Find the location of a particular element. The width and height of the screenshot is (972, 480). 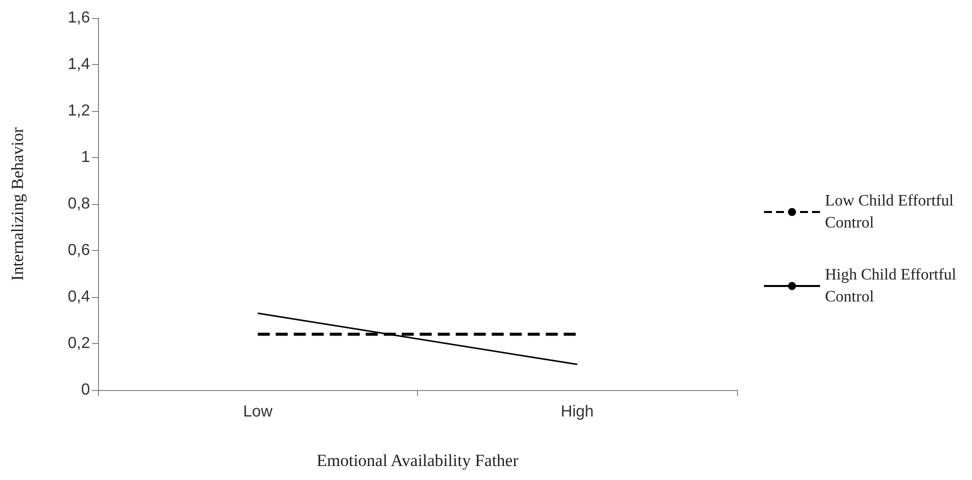

legend-label: Low Child Effortful Control is located at coordinates (891, 212).